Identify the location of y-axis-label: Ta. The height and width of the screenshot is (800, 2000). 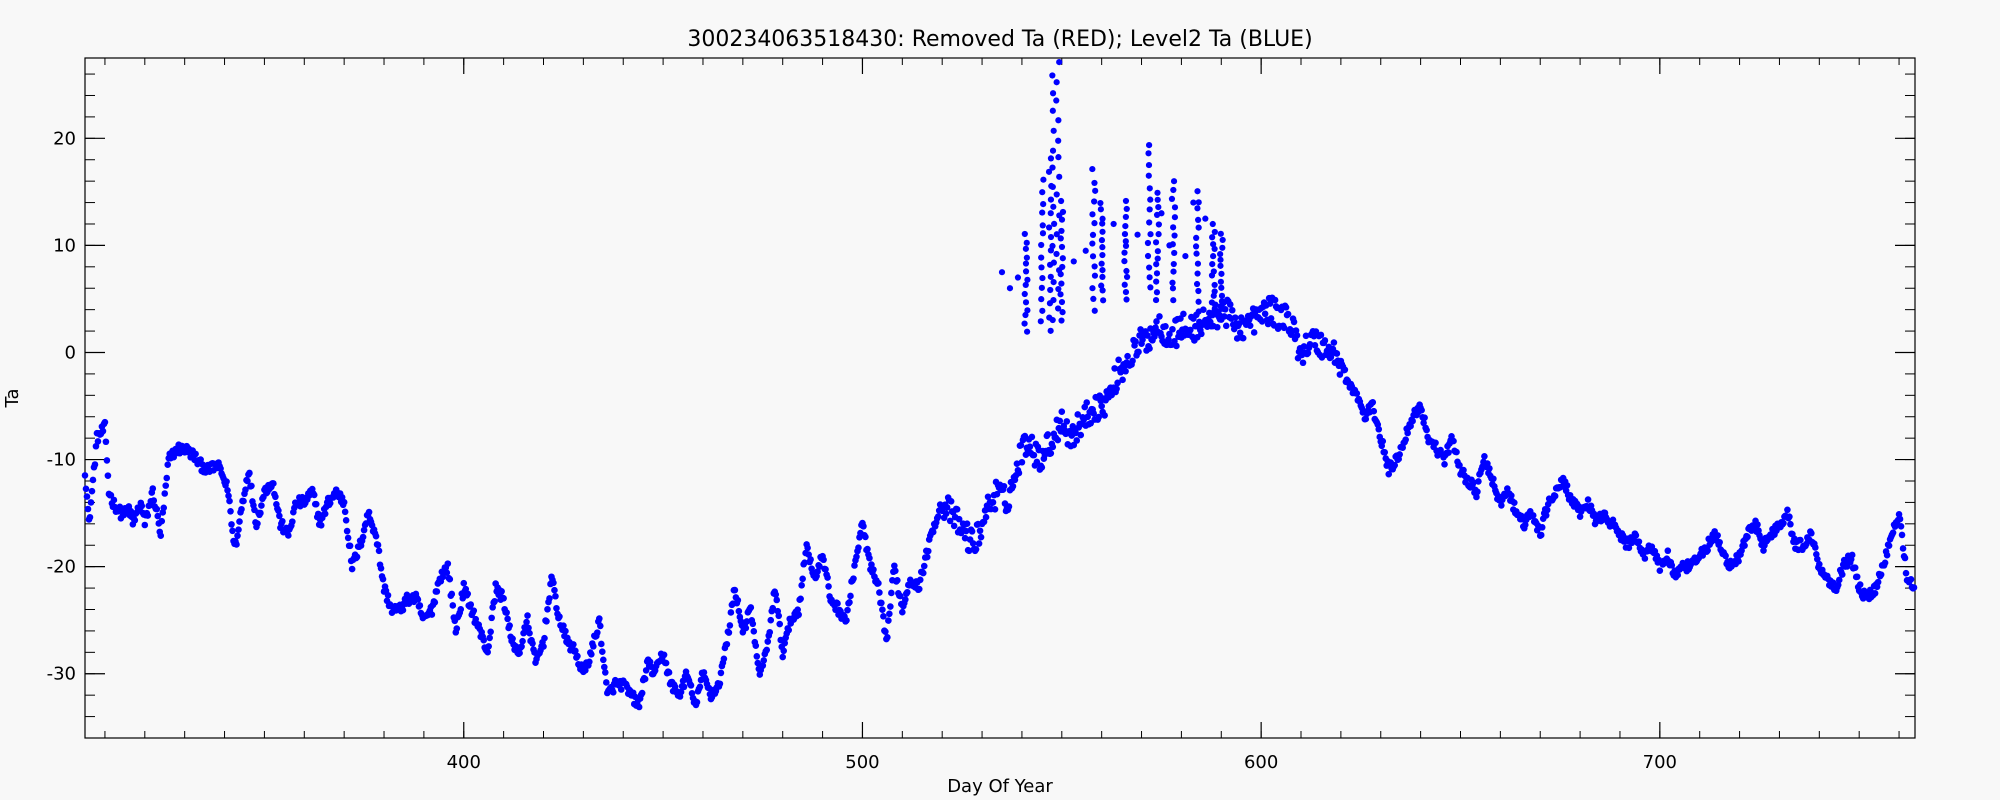
(12, 398).